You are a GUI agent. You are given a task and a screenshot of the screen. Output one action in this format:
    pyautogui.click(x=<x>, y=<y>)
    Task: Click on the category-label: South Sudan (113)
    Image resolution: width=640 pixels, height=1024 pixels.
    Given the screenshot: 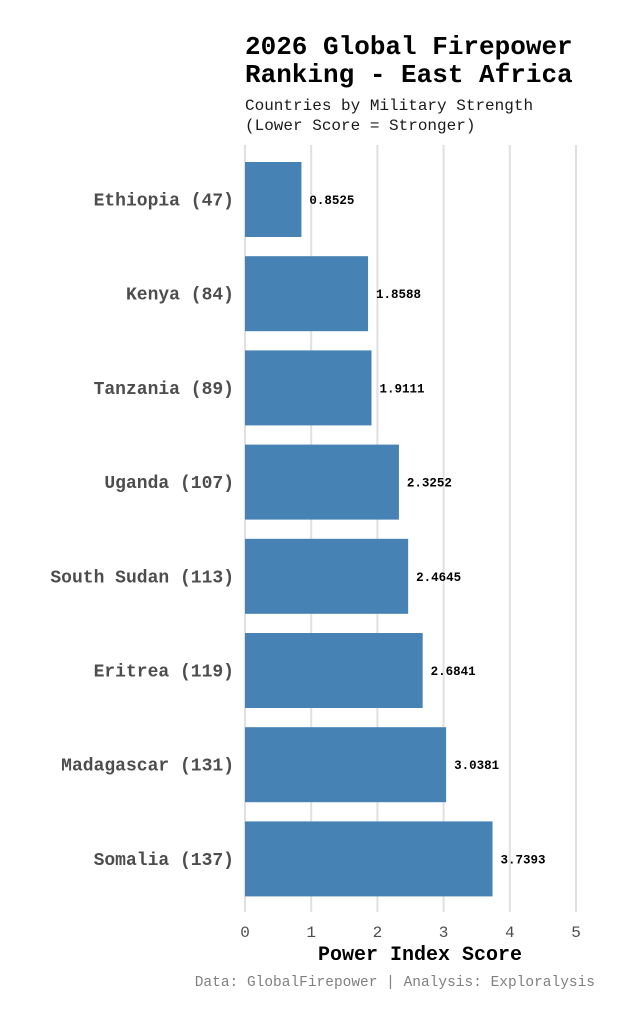 What is the action you would take?
    pyautogui.click(x=142, y=578)
    